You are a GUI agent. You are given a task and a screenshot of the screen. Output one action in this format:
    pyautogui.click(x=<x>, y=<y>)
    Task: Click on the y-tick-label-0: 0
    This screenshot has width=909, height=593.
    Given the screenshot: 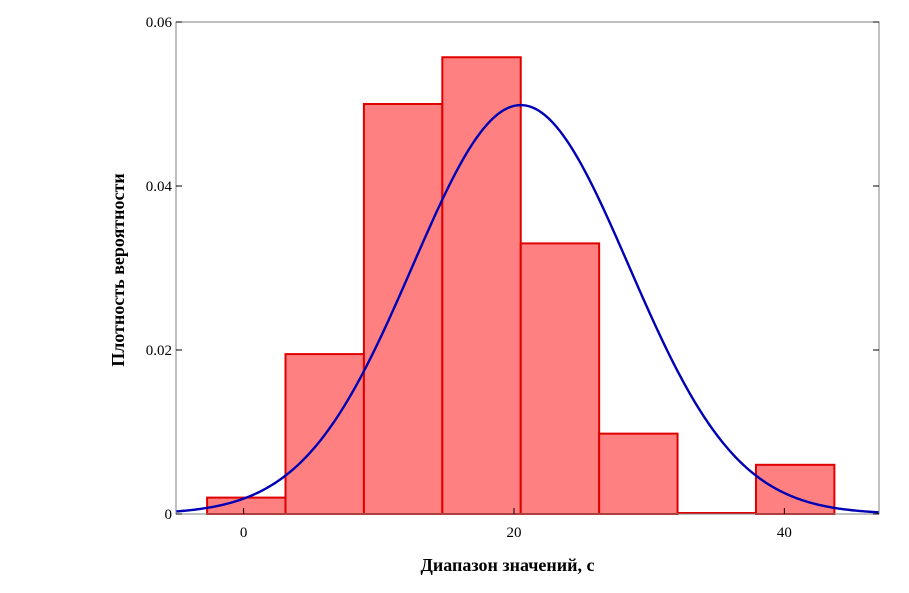 What is the action you would take?
    pyautogui.click(x=169, y=515)
    